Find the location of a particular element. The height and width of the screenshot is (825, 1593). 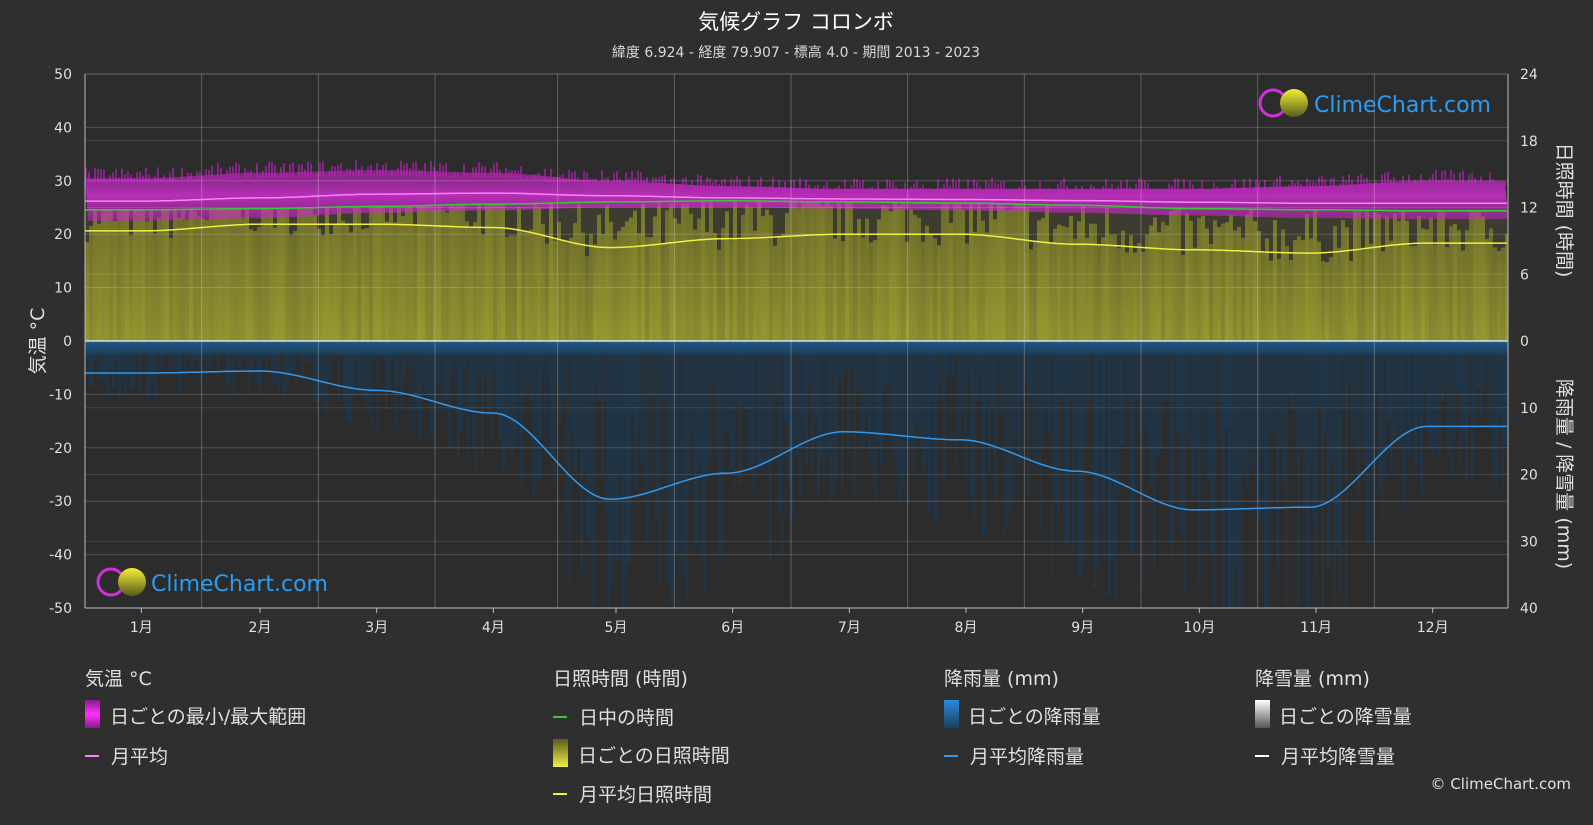

x-tick-label: 4月 is located at coordinates (493, 628).